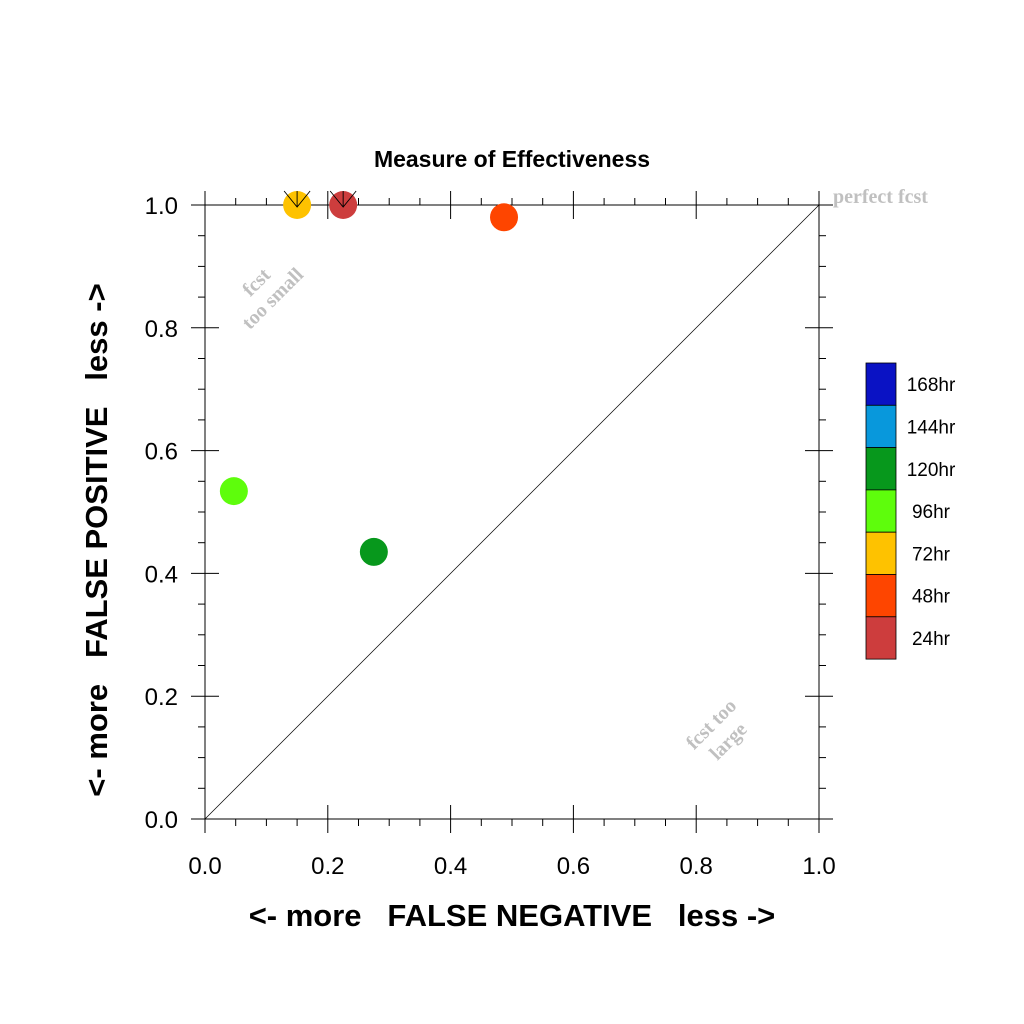 This screenshot has height=1024, width=1024. Describe the element at coordinates (273, 298) in the screenshot. I see `too-small-annotation: fcst too small` at that location.